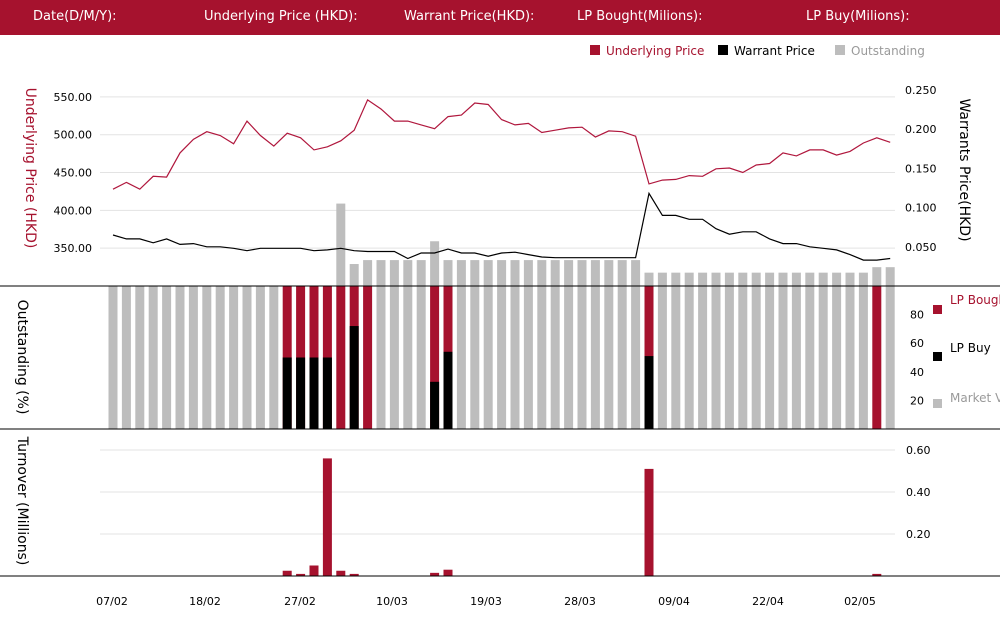  Describe the element at coordinates (300, 601) in the screenshot. I see `x-tick-label: 27/02` at that location.